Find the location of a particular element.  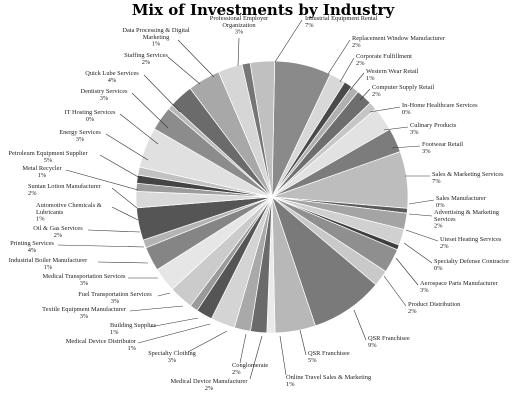

slice-label-31: Metal Recycler 1% is located at coordinates (42, 172).